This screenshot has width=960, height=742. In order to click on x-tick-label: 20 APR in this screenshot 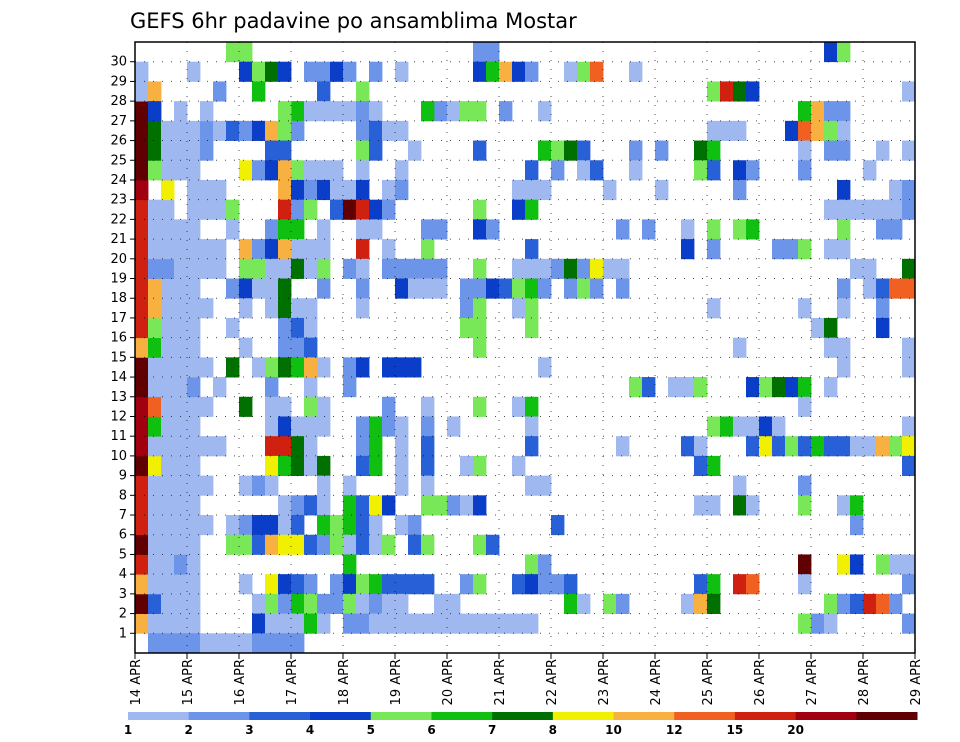, I will do `click(448, 682)`.